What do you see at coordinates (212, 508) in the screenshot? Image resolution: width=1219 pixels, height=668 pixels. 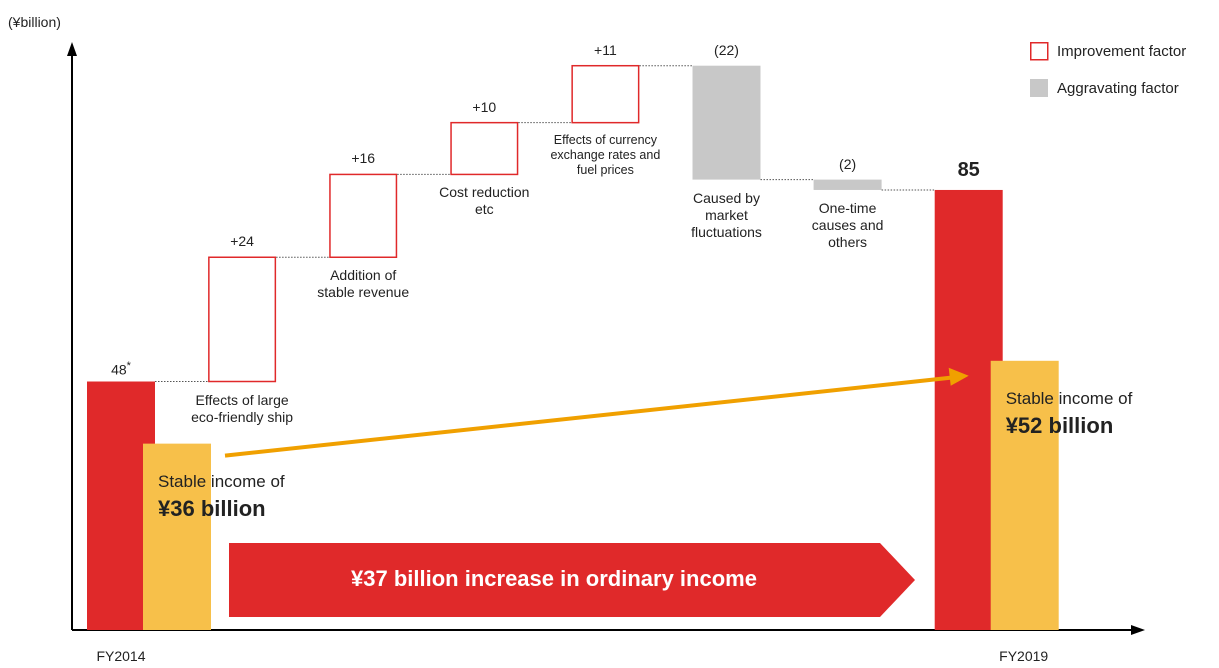 I see `stable-income-value: ¥36 billion` at bounding box center [212, 508].